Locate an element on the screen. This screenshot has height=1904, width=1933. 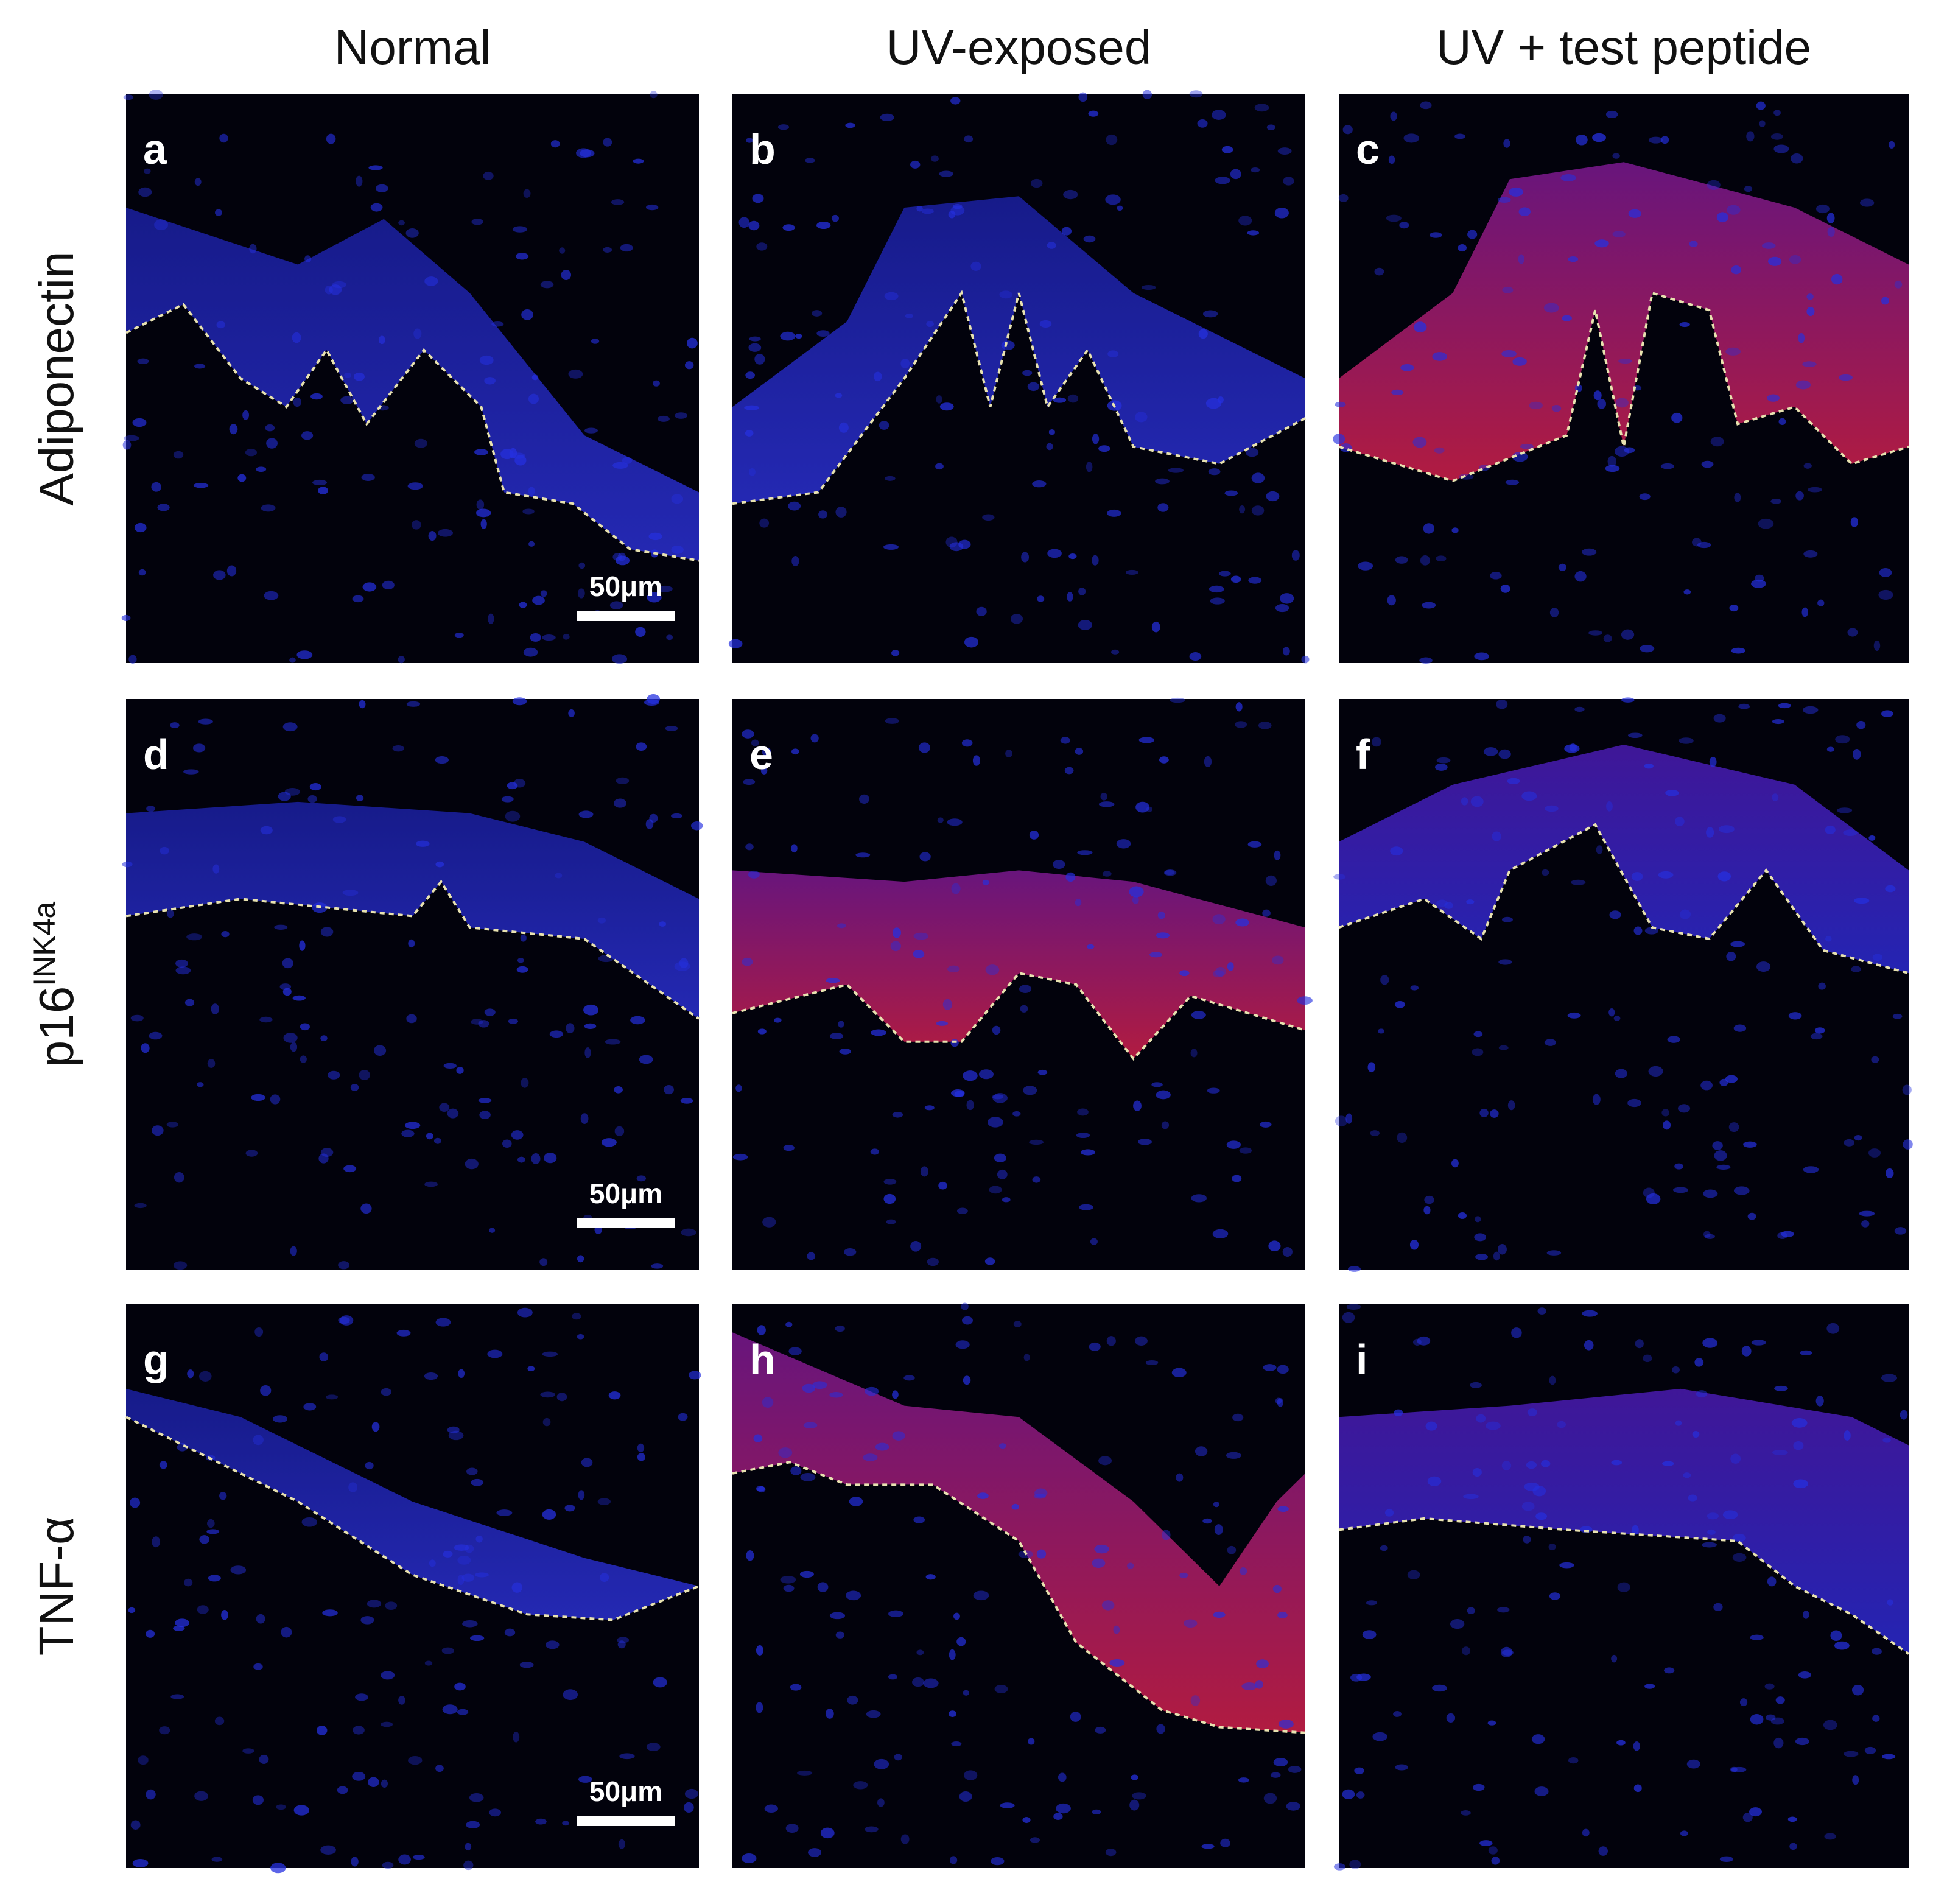
row-label-text: Adiponectin is located at coordinates (56, 378).